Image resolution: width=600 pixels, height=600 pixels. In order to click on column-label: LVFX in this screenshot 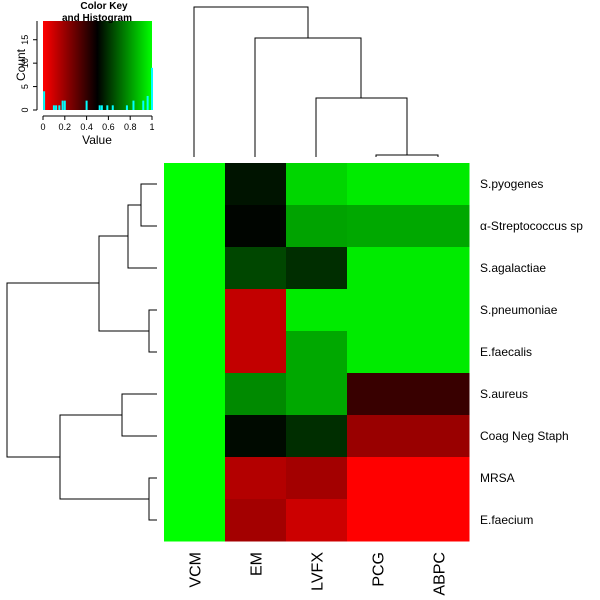, I will do `click(318, 571)`.